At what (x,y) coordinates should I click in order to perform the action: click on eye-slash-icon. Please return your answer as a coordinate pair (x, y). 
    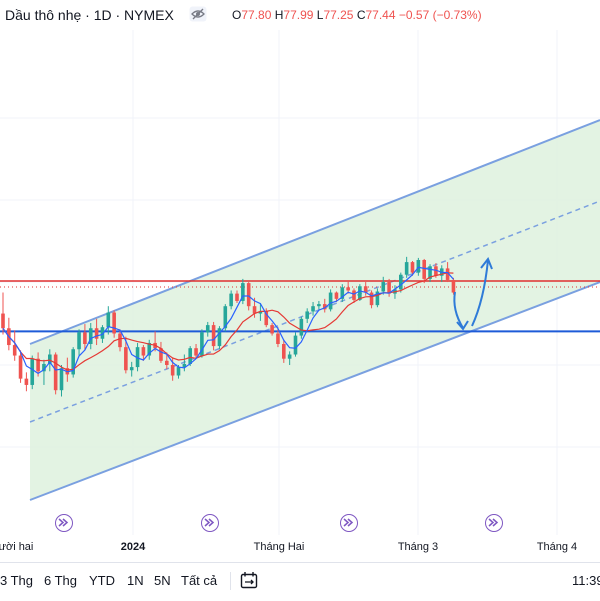
    Looking at the image, I should click on (198, 14).